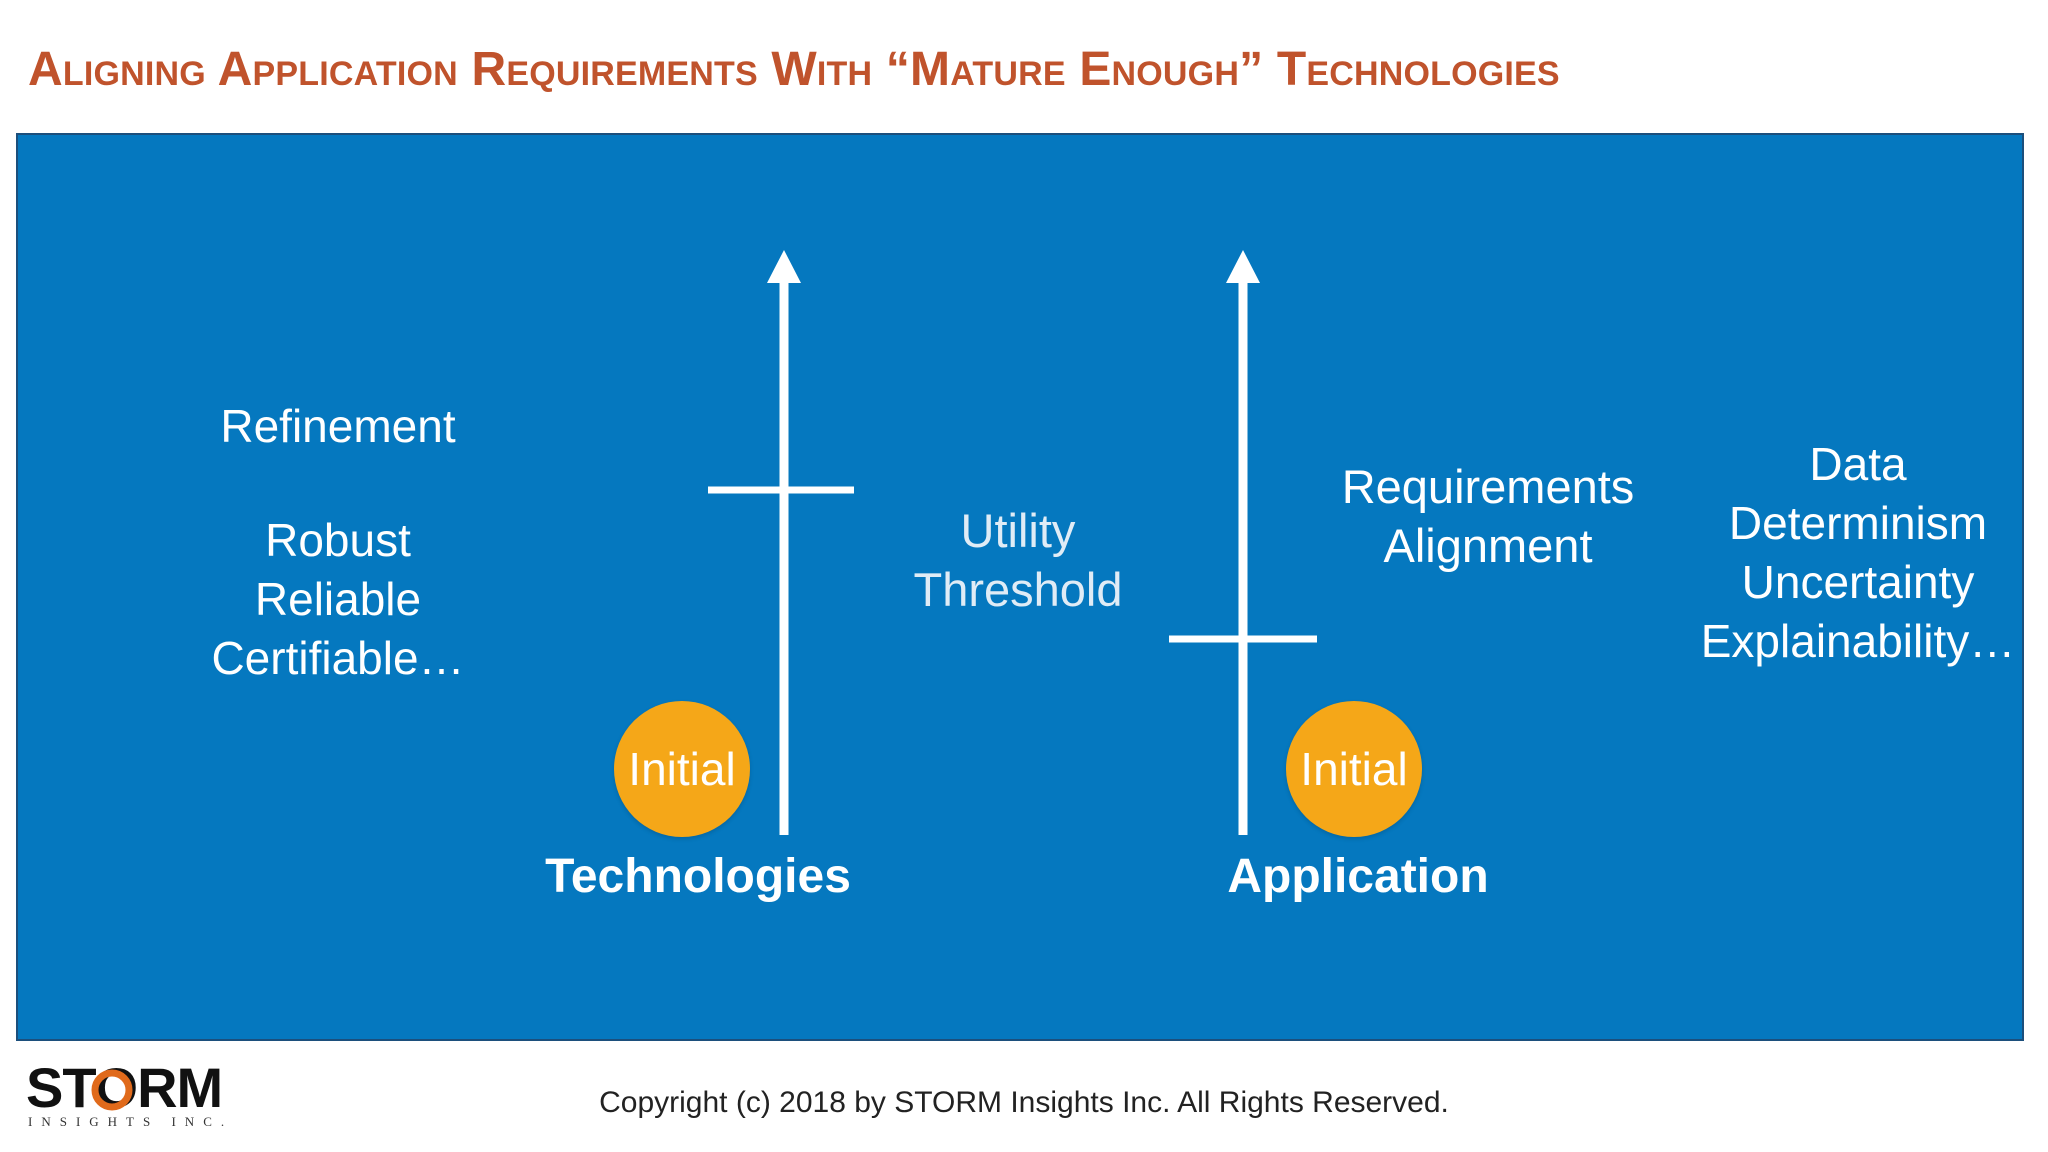  What do you see at coordinates (1488, 486) in the screenshot?
I see `requirements-alignment-line: Requirements` at bounding box center [1488, 486].